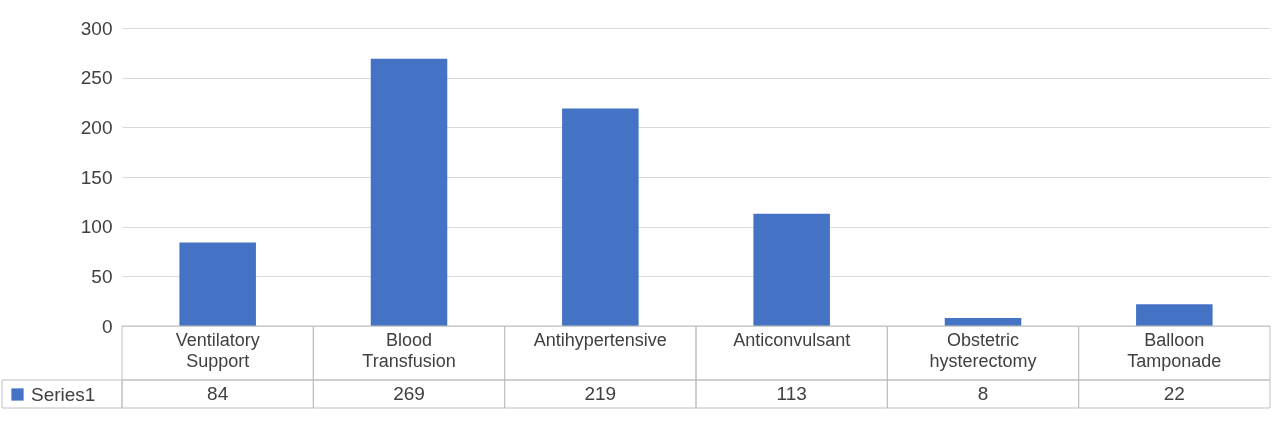  I want to click on x-tick-label: Balloon Tamponade, so click(1174, 350).